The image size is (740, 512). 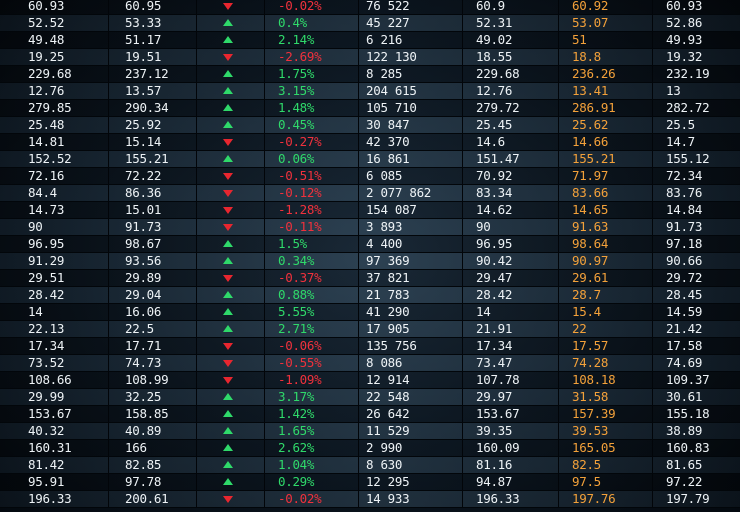 I want to click on high-price-cell: 98.67, so click(x=143, y=243).